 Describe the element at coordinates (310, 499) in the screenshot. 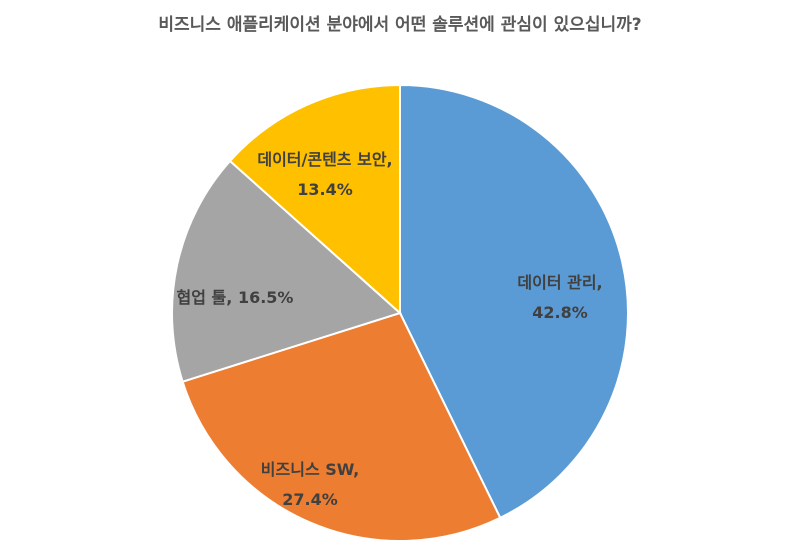

I see `value-label: 27.4%` at that location.